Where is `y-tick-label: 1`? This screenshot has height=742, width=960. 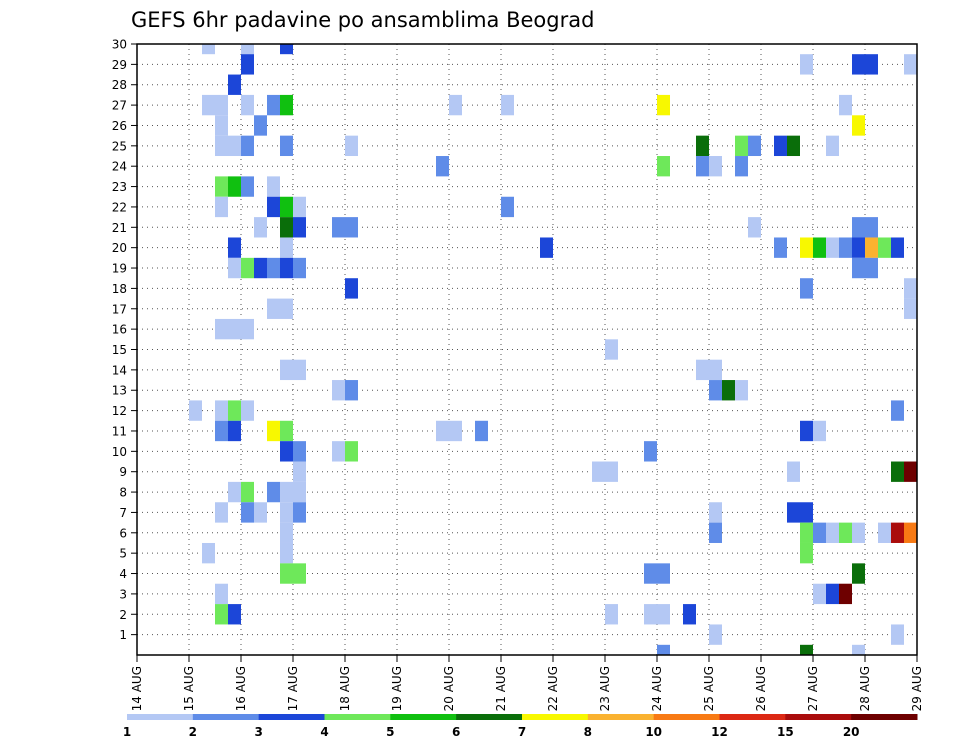 y-tick-label: 1 is located at coordinates (123, 635).